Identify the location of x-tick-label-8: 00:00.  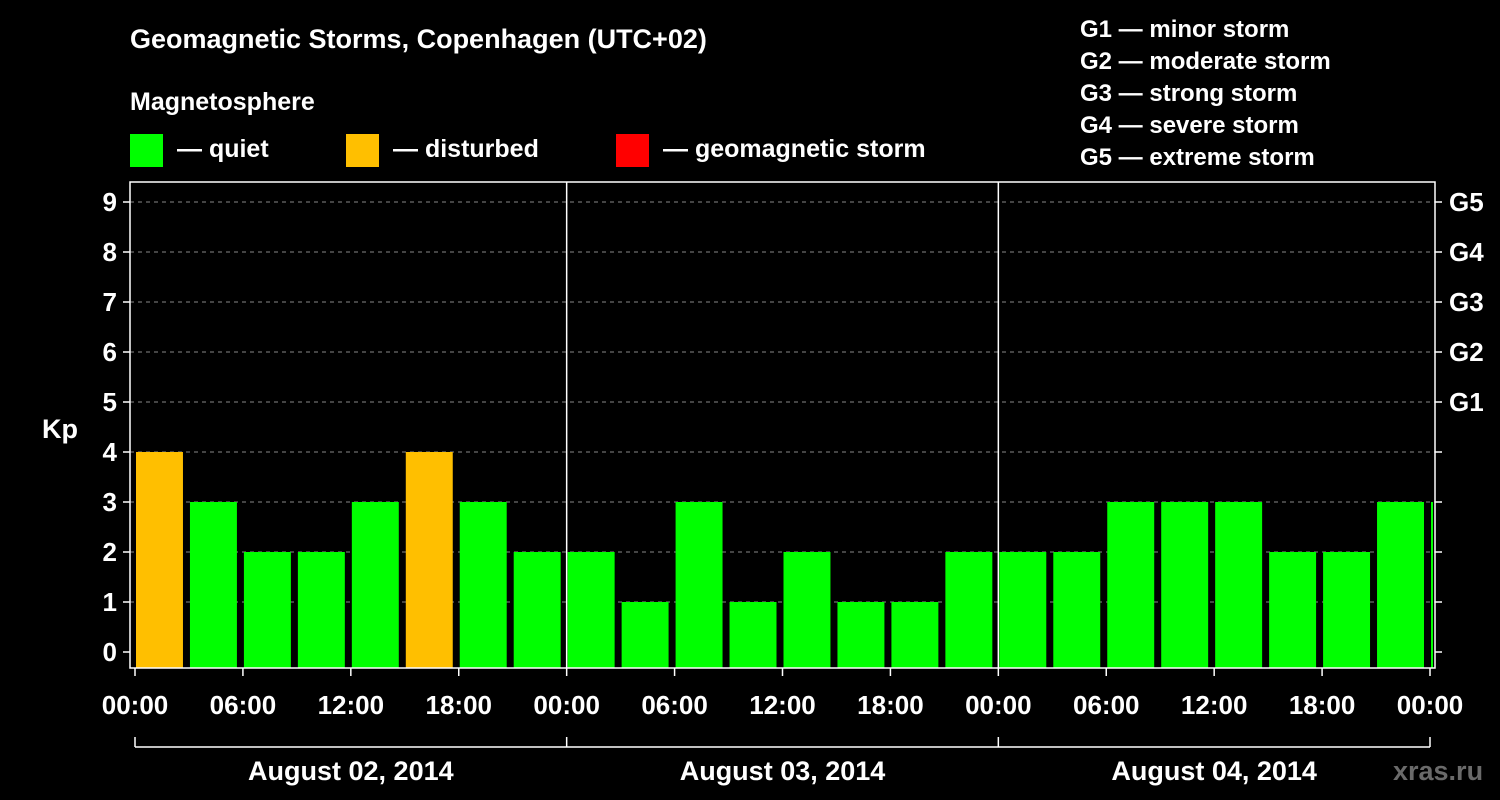
(998, 705).